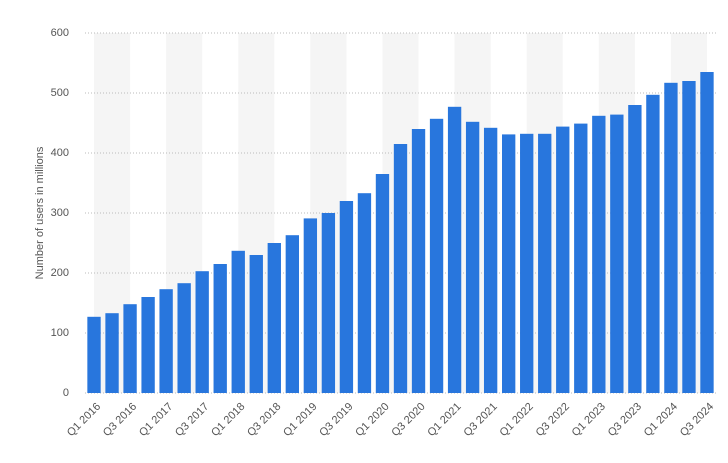  Describe the element at coordinates (300, 420) in the screenshot. I see `x-tick-label: Q1 2019` at that location.